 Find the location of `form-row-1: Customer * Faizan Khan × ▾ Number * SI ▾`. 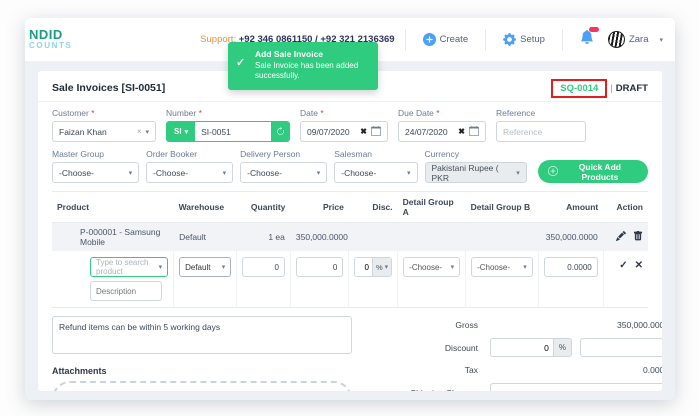

form-row-1: Customer * Faizan Khan × ▾ Number * SI ▾ is located at coordinates (350, 125).